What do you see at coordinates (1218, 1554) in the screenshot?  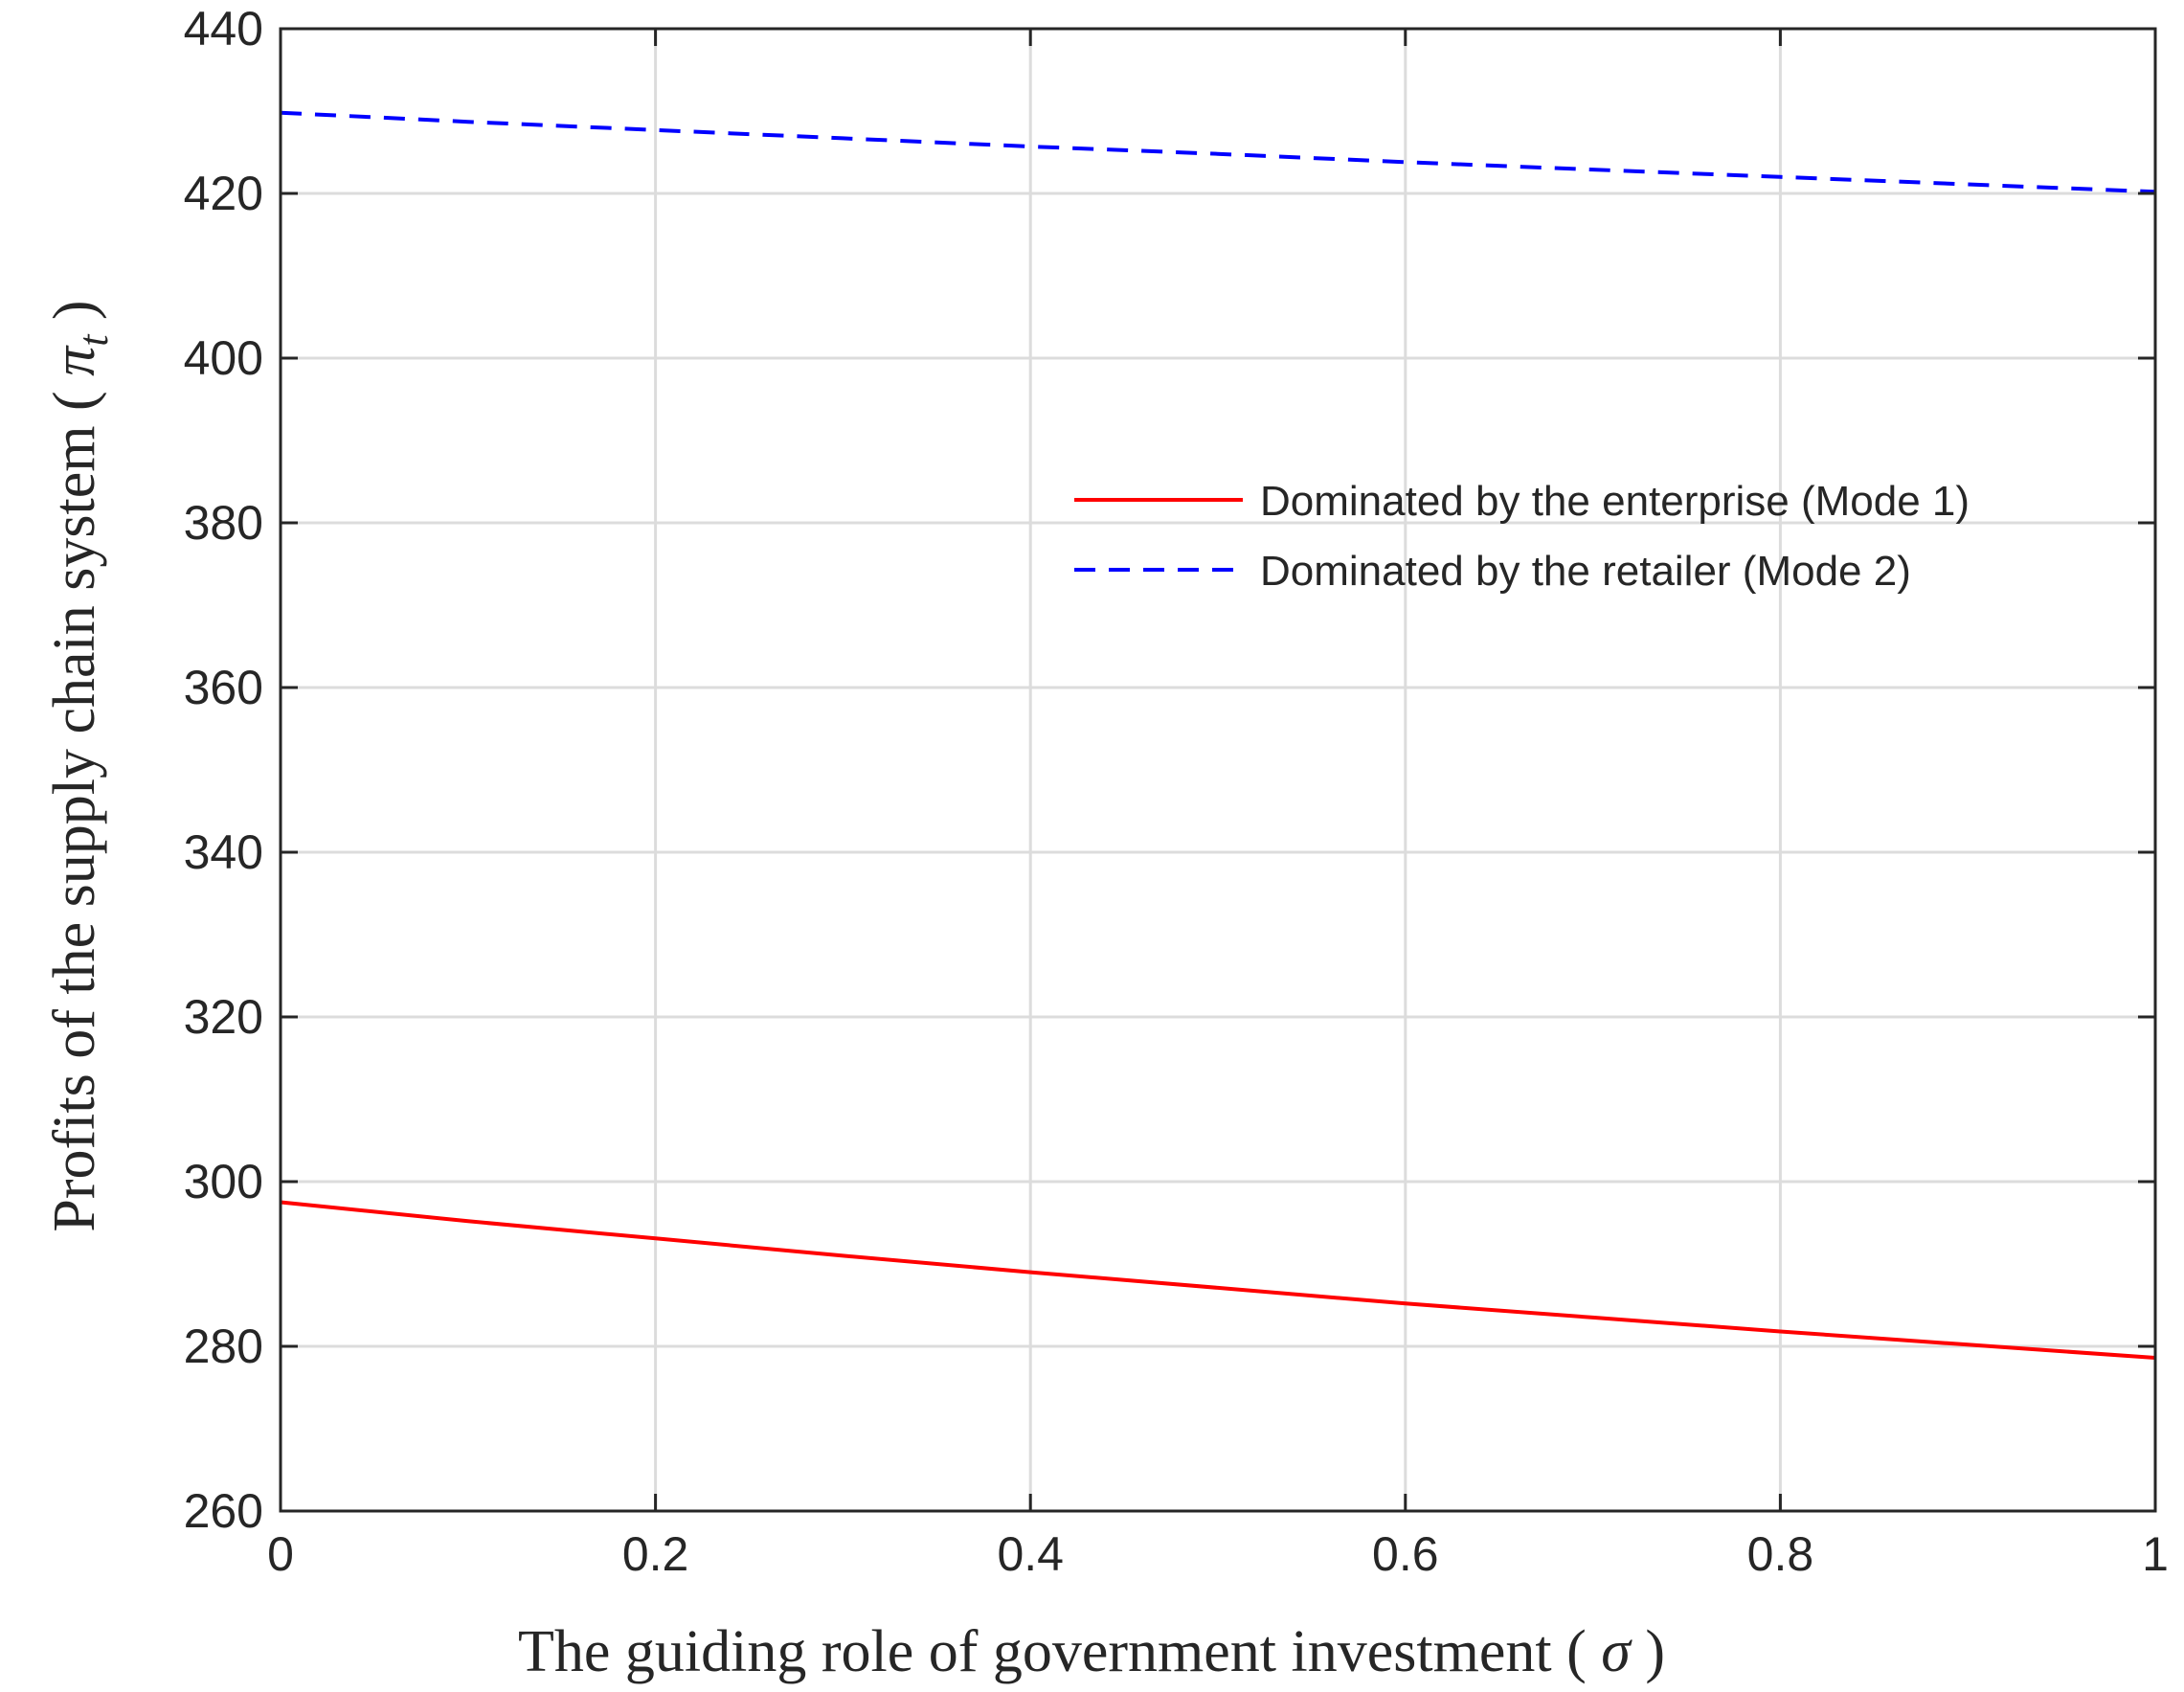 I see `x-tick-labels: 0 0.2 0.4 0.6 0.8 1` at bounding box center [1218, 1554].